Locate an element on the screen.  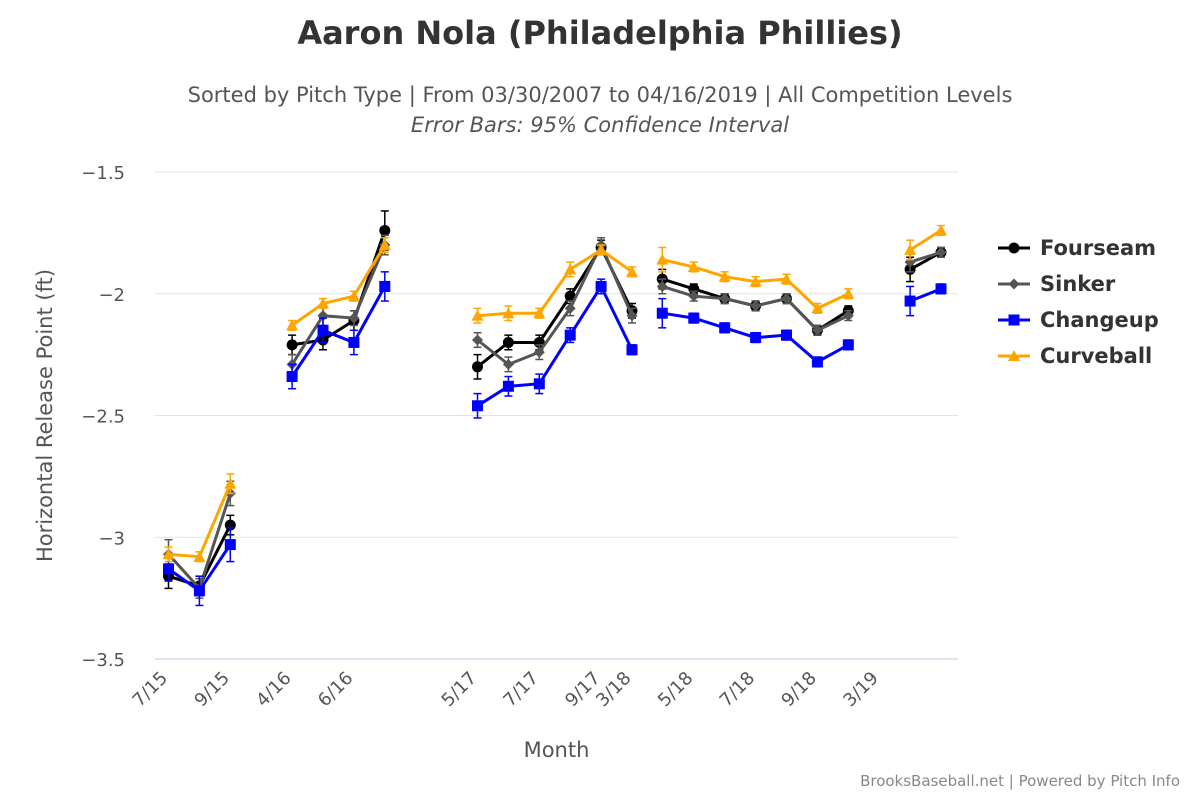
legend: Fourseam Sinker Changeup Curveball is located at coordinates (1078, 302).